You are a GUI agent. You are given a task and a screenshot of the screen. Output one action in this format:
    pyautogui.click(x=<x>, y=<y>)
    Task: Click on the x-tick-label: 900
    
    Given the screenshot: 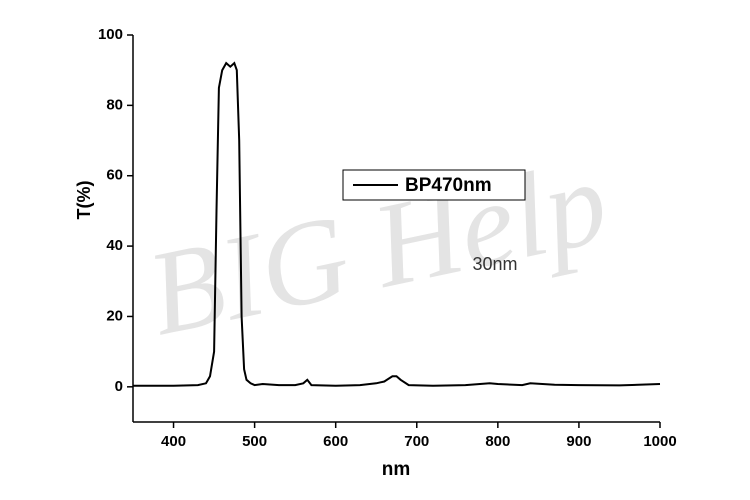 What is the action you would take?
    pyautogui.click(x=578, y=441)
    